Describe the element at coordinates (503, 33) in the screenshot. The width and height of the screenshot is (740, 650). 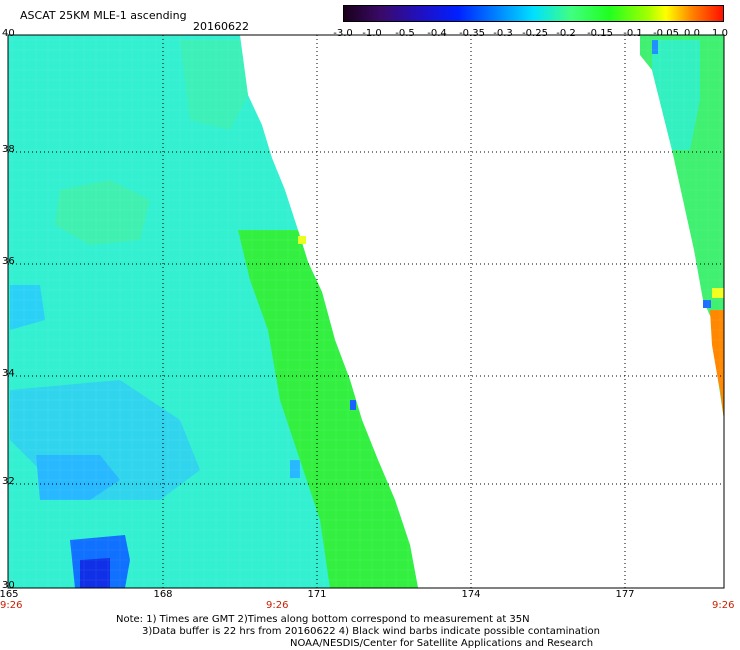
I see `colorbar-label: -0.3` at that location.